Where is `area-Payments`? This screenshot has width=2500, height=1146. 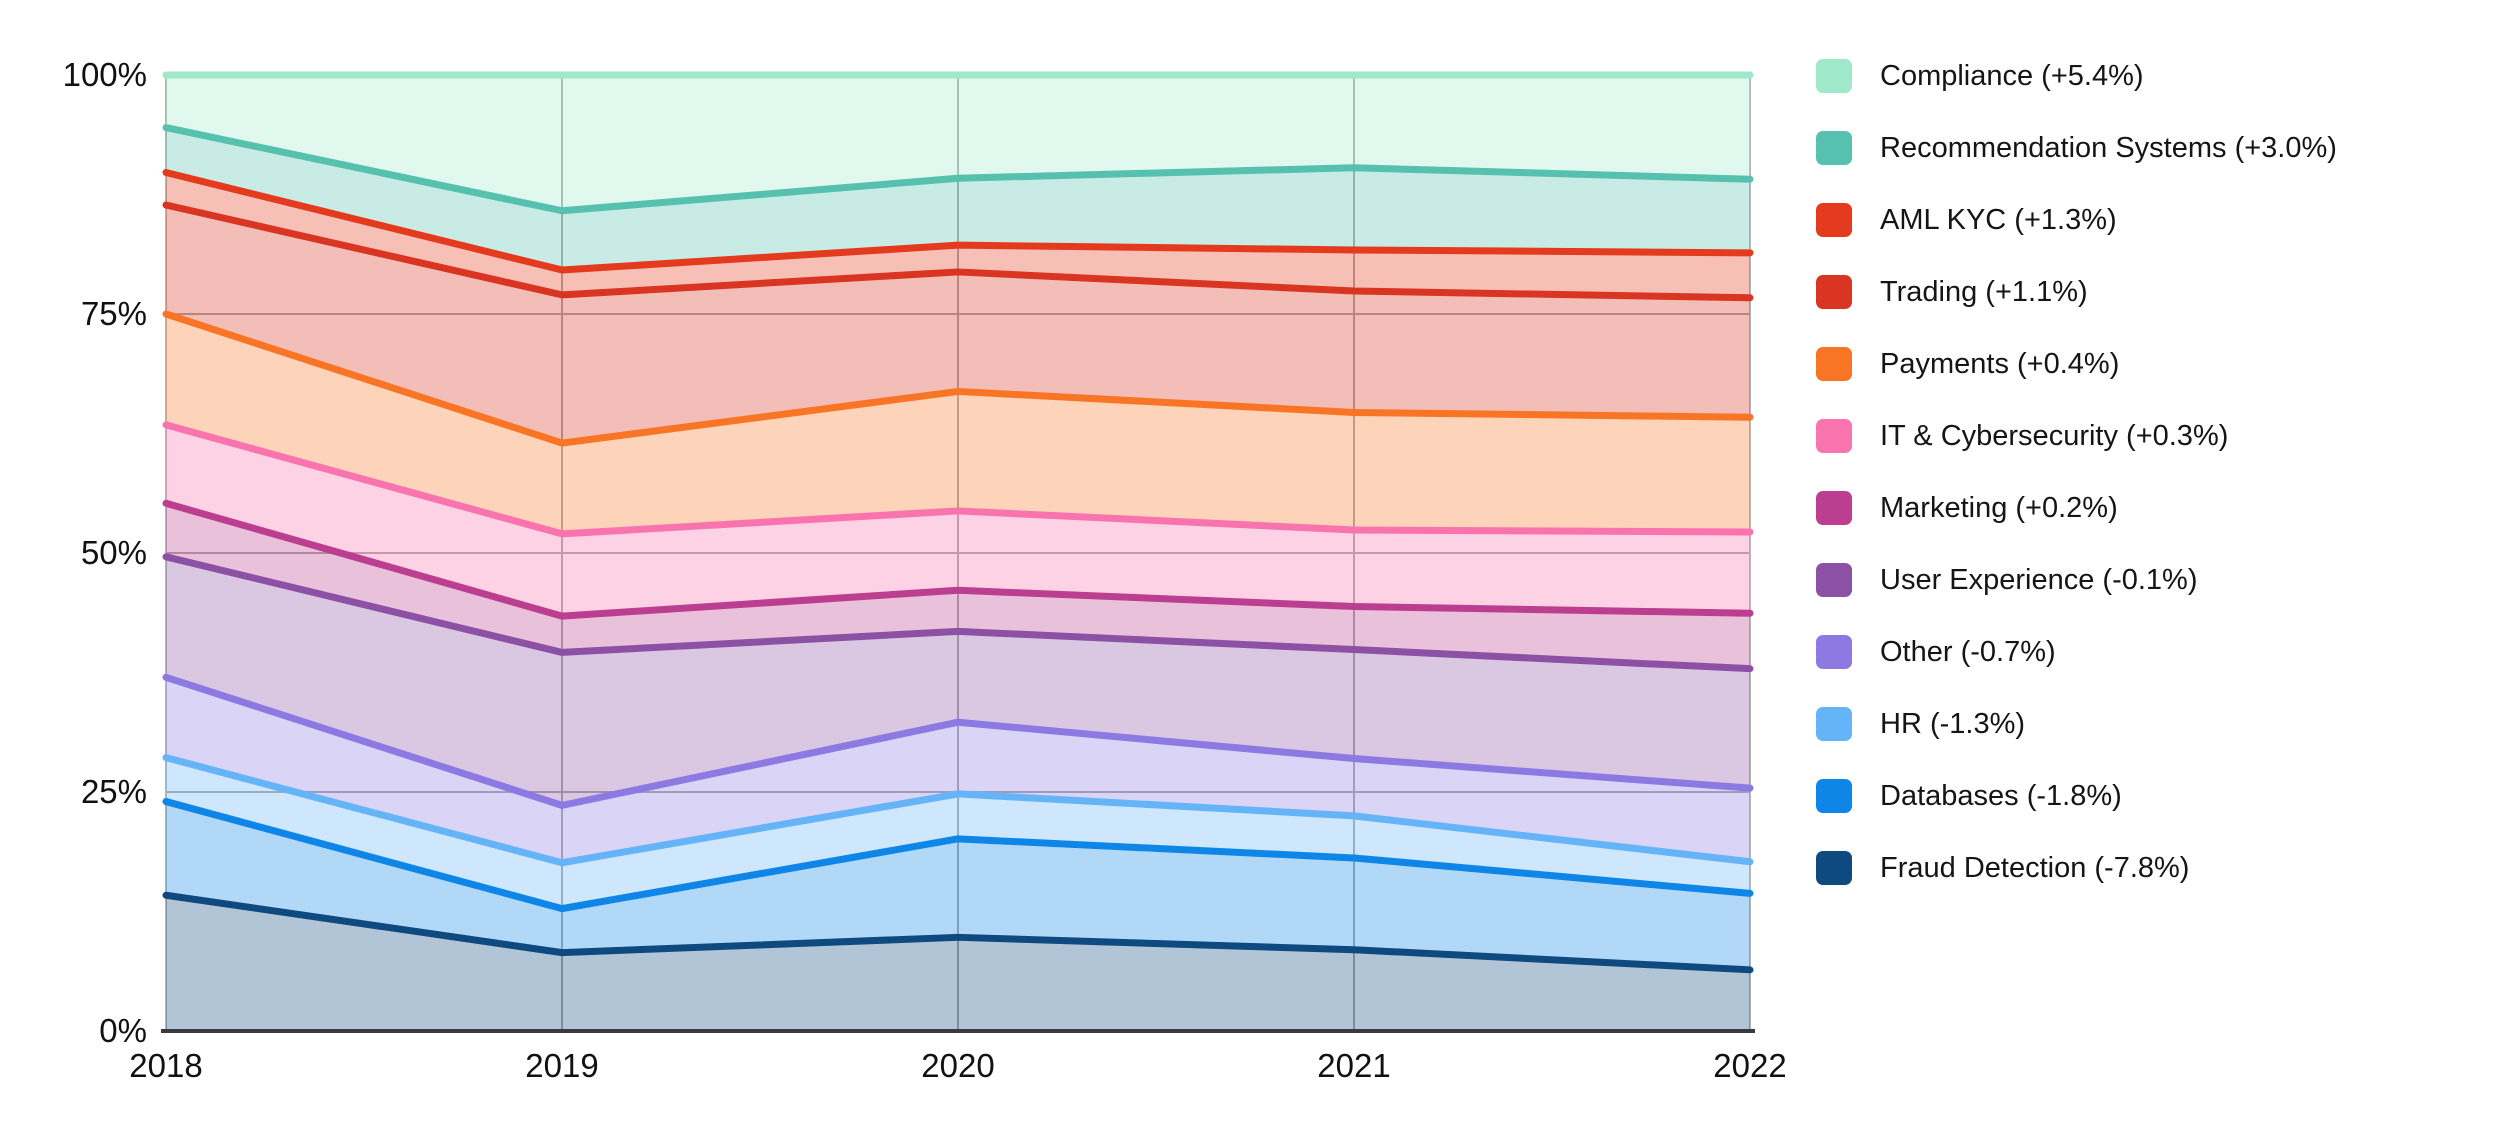
area-Payments is located at coordinates (958, 424).